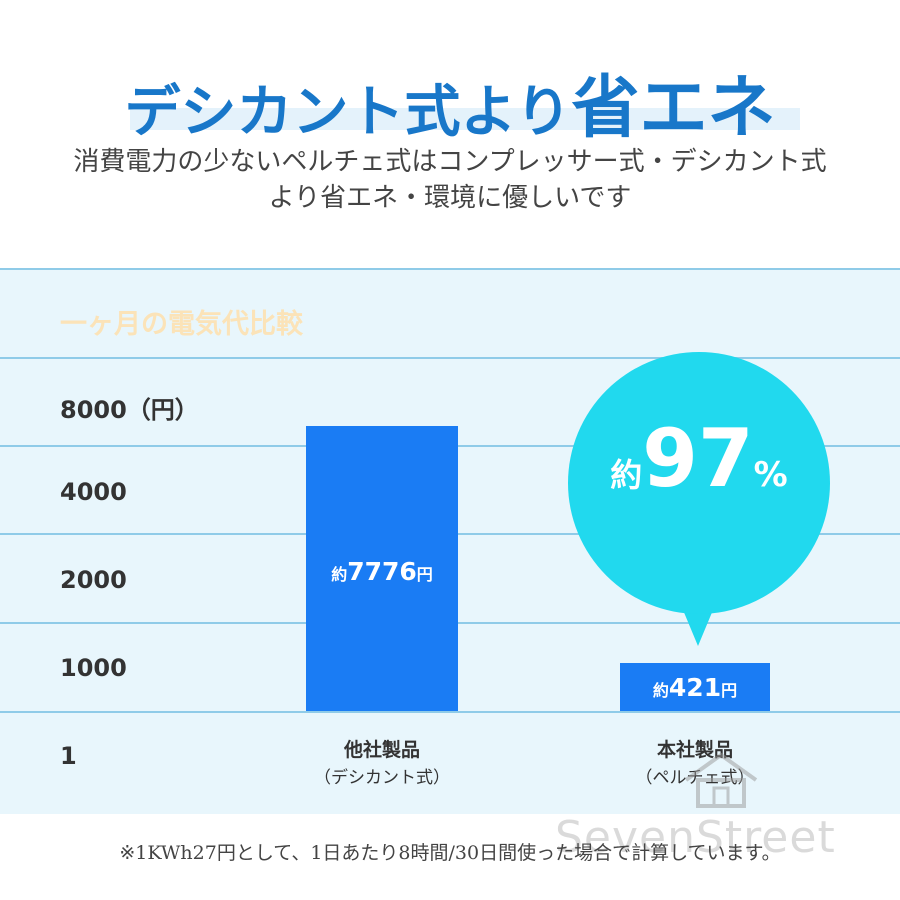 This screenshot has height=900, width=900. I want to click on headline-underline, so click(465, 119).